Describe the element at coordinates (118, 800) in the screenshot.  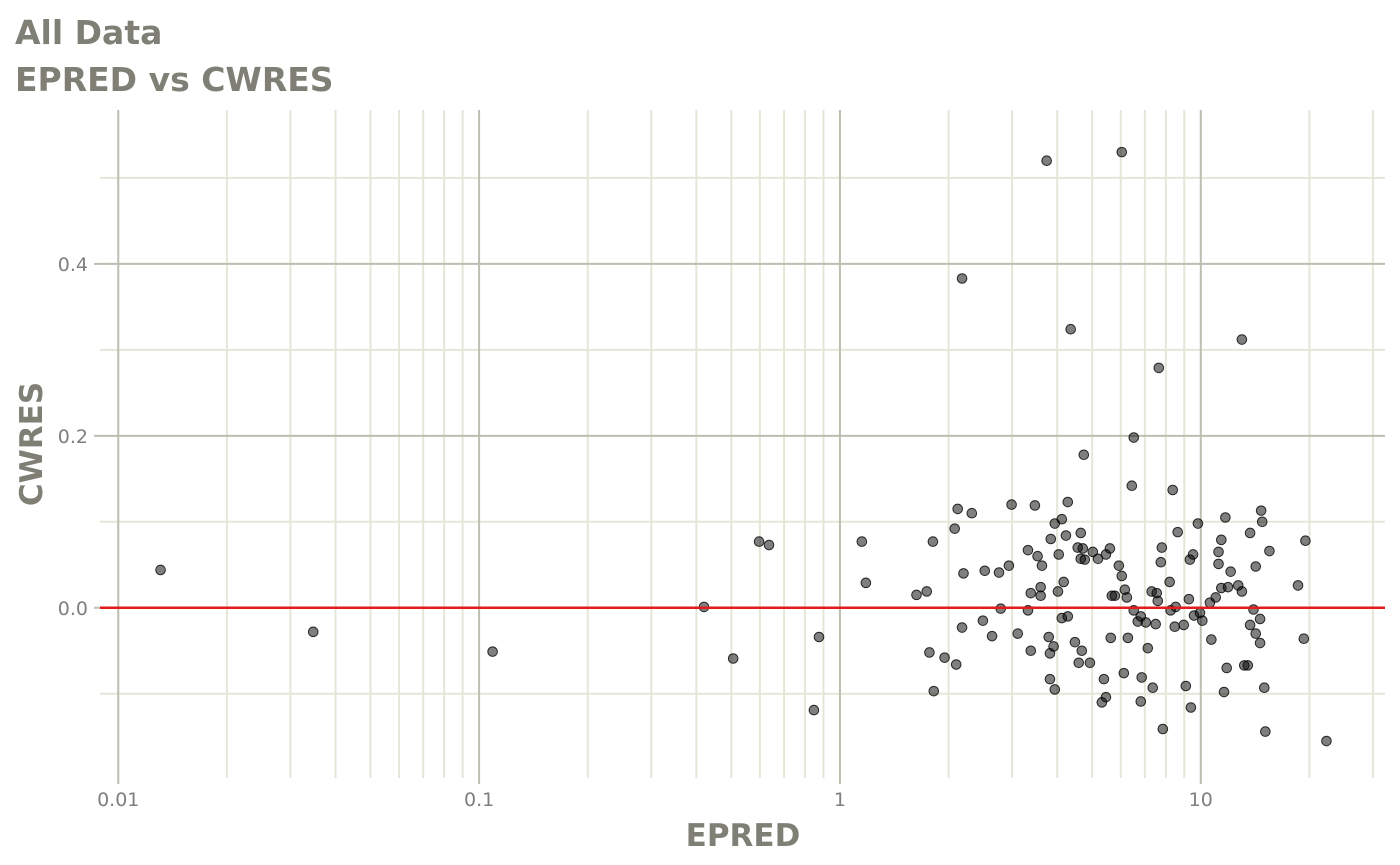
I see `x-tick-label: 0.01` at that location.